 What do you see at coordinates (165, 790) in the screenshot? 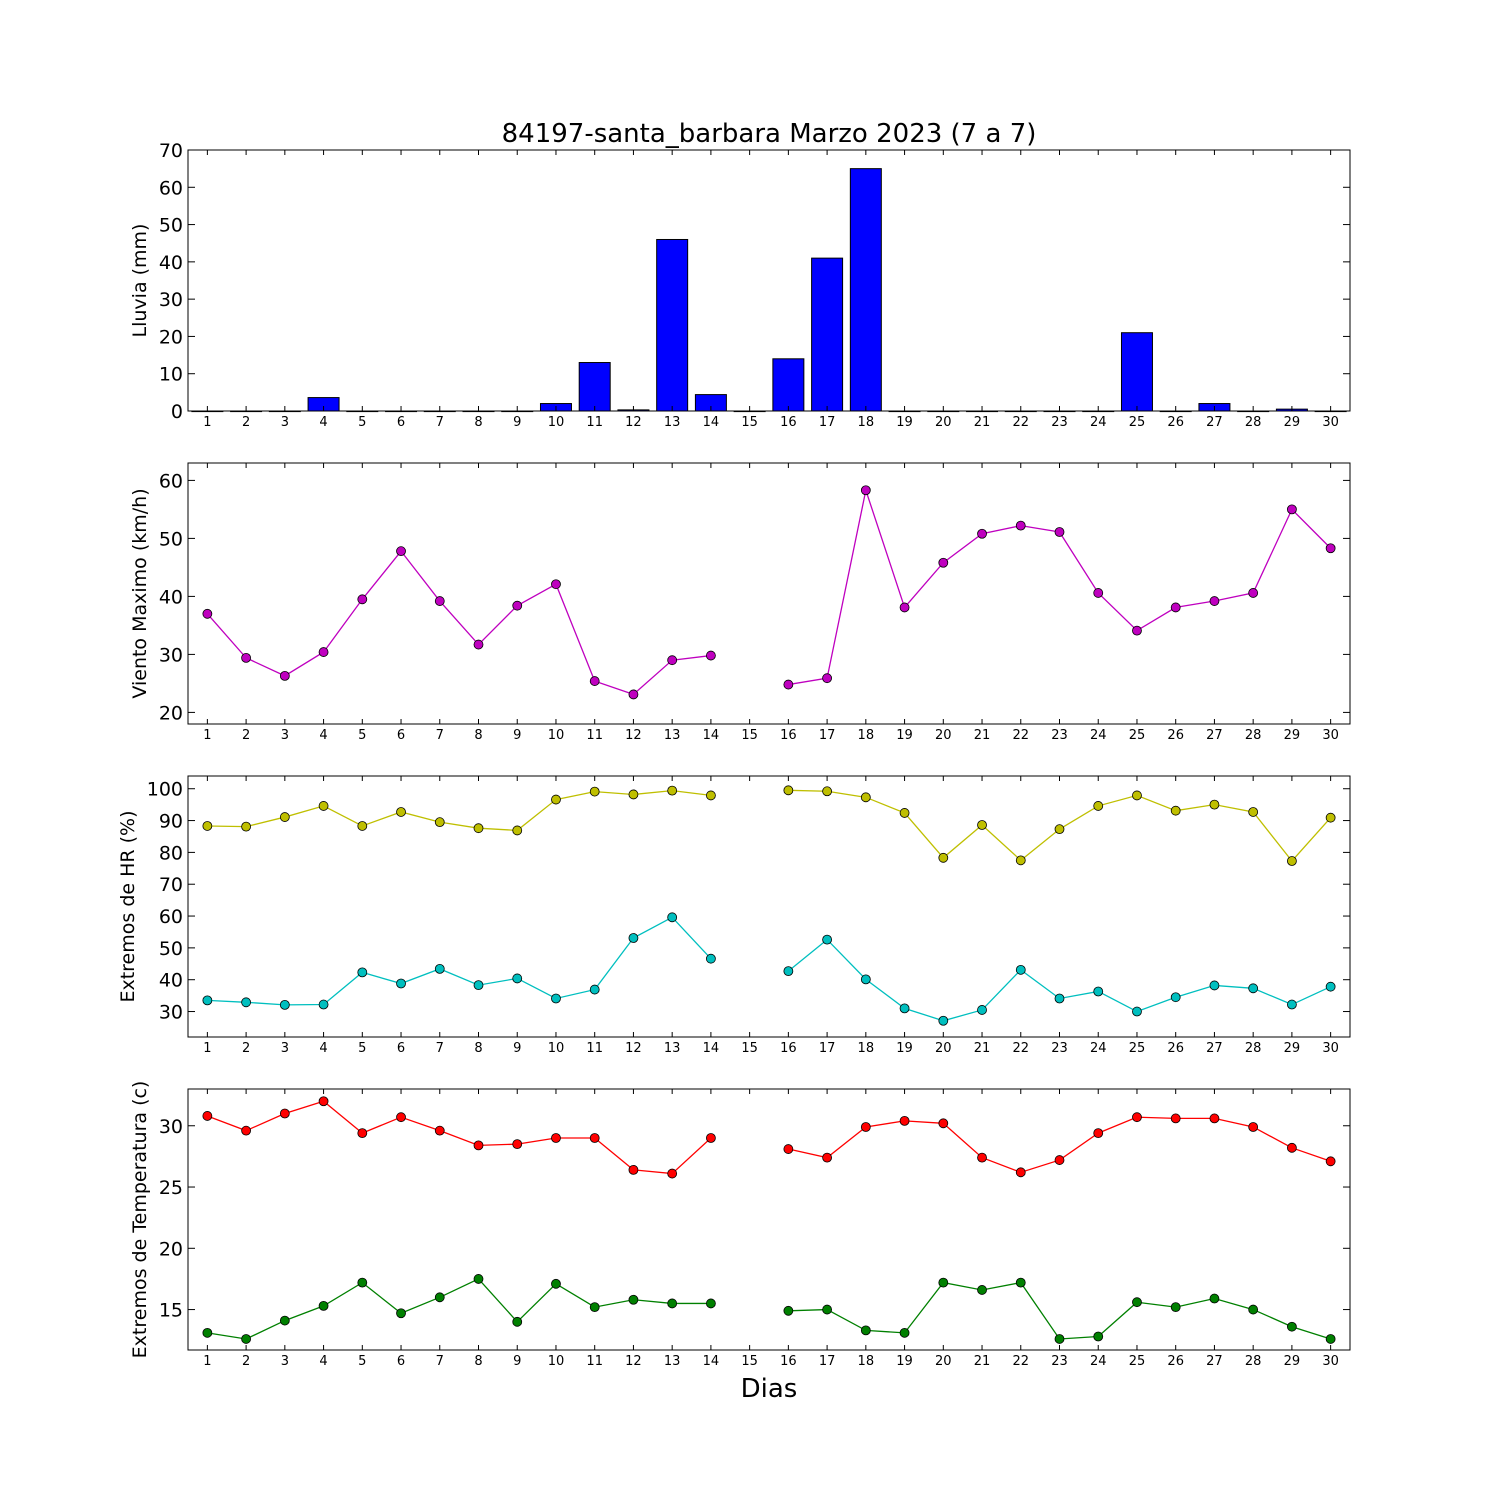
I see `y-tick-label: 100` at bounding box center [165, 790].